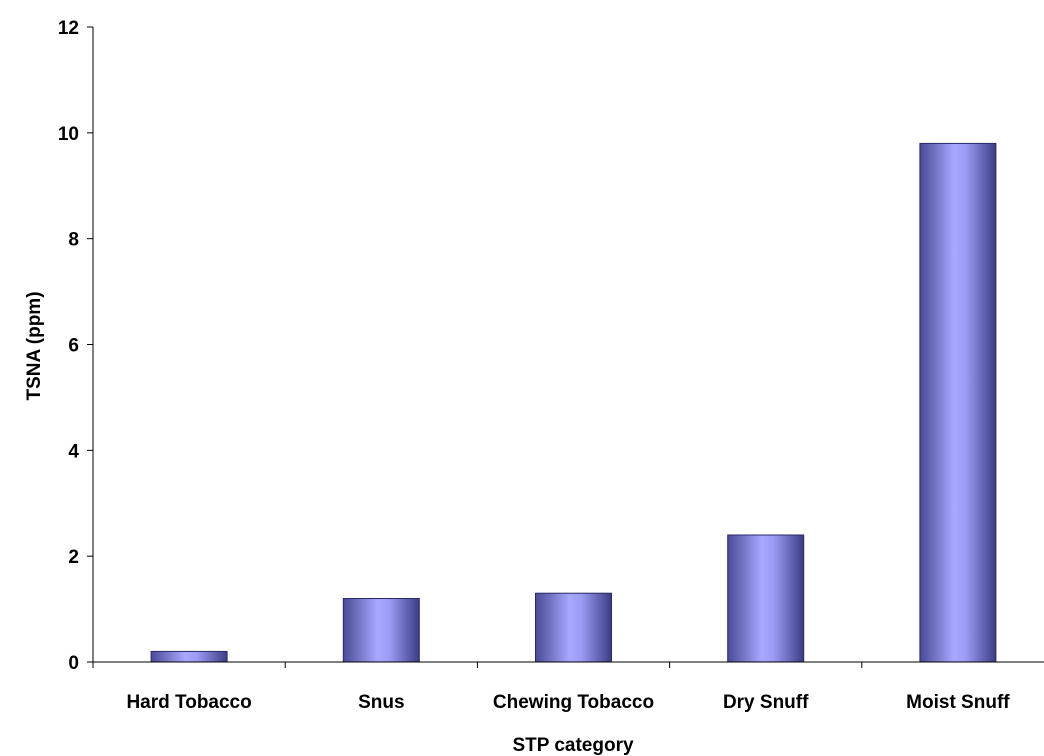  What do you see at coordinates (73, 451) in the screenshot?
I see `y-tick-label: 4` at bounding box center [73, 451].